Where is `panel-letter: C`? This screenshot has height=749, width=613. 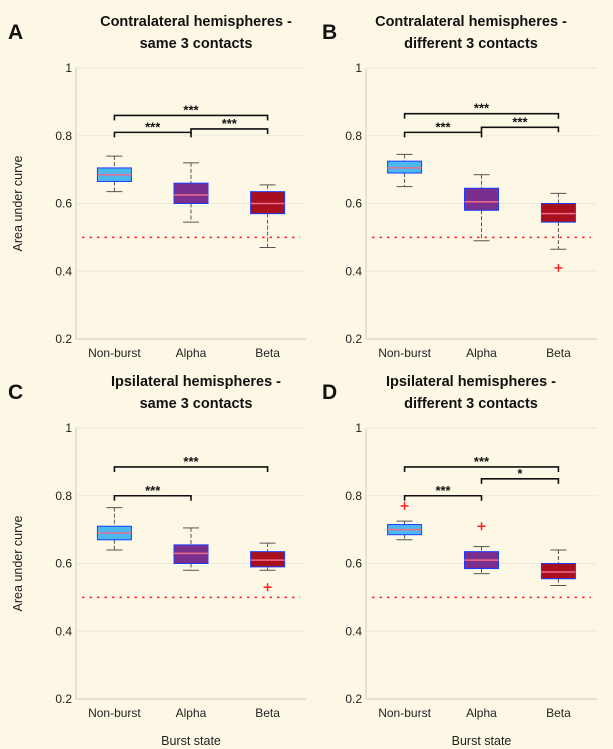 panel-letter: C is located at coordinates (15, 392).